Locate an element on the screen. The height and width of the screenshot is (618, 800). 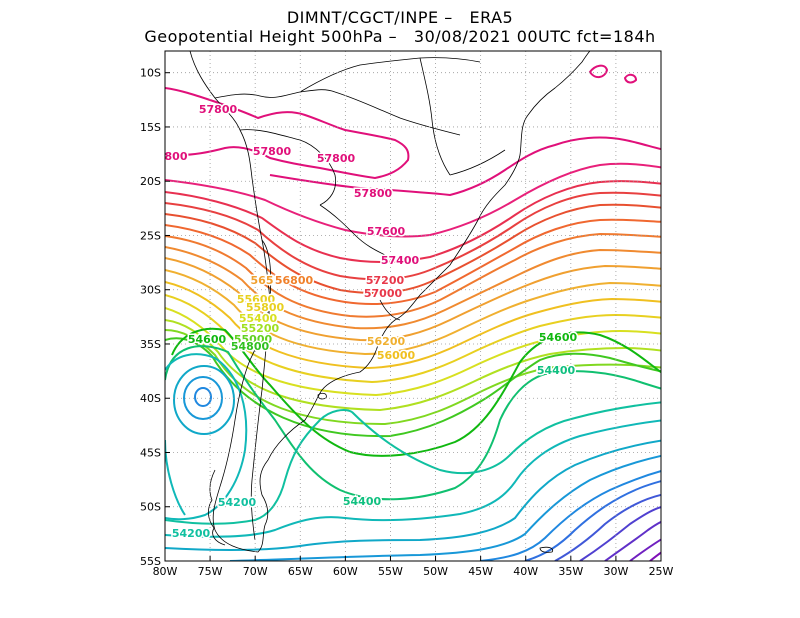
contour-label: 57200 is located at coordinates (385, 280).